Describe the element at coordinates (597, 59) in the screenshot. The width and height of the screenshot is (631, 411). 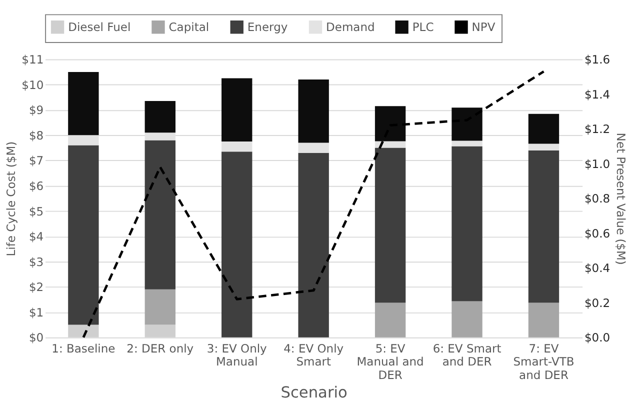
I see `y2-tick-label: $1.6` at that location.